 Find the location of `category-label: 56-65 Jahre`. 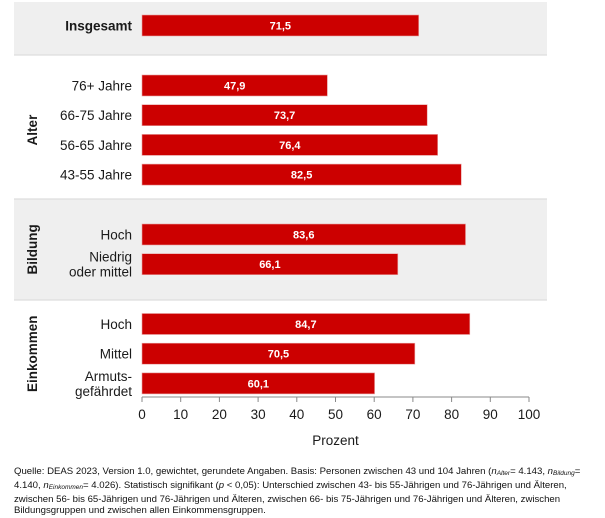

category-label: 56-65 Jahre is located at coordinates (96, 145).